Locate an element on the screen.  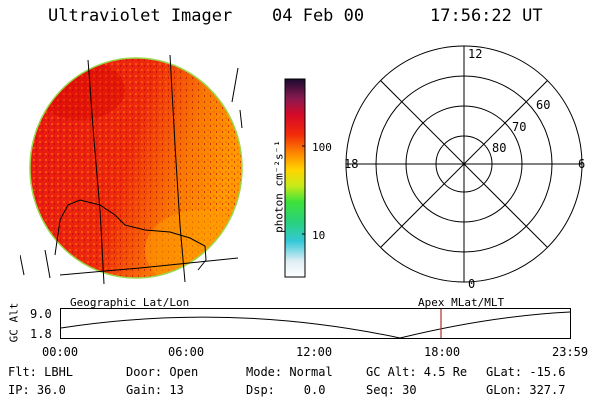
status-filter: Flt: LBHL is located at coordinates (41, 372).